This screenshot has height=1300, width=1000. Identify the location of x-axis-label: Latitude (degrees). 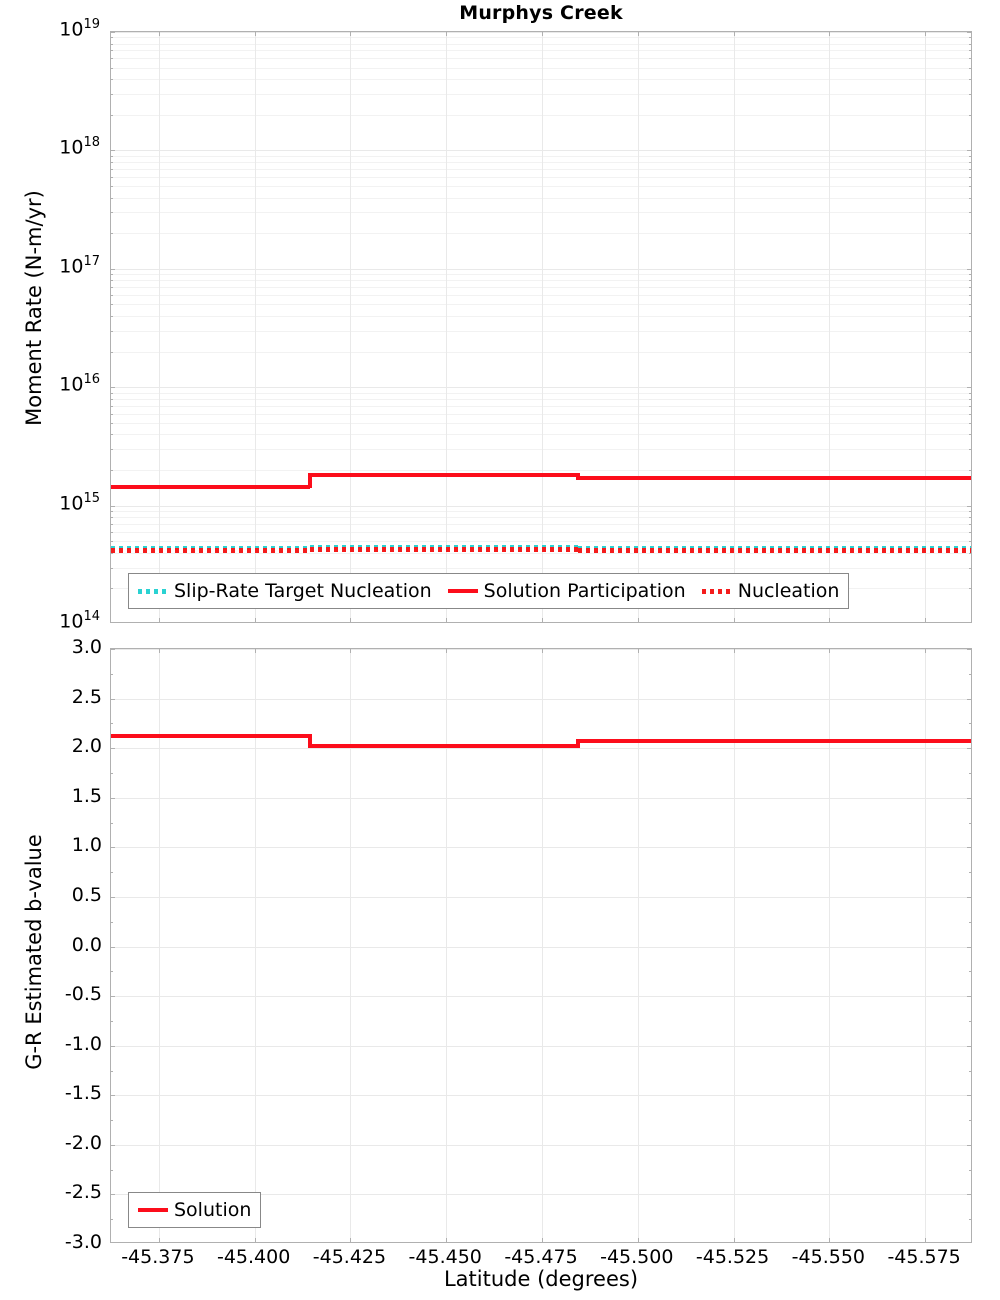
(541, 1279).